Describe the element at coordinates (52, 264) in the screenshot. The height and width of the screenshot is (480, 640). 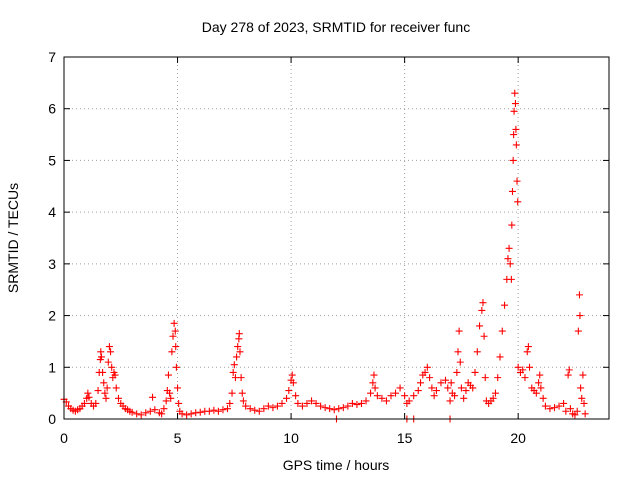
I see `y-tick-label: 3` at that location.